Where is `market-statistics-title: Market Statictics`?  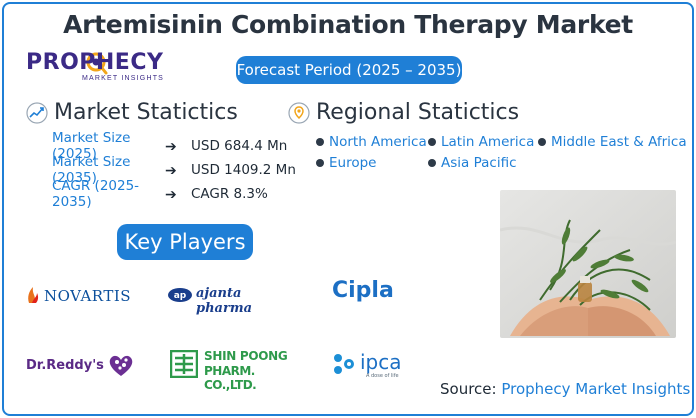 market-statistics-title: Market Statictics is located at coordinates (146, 112).